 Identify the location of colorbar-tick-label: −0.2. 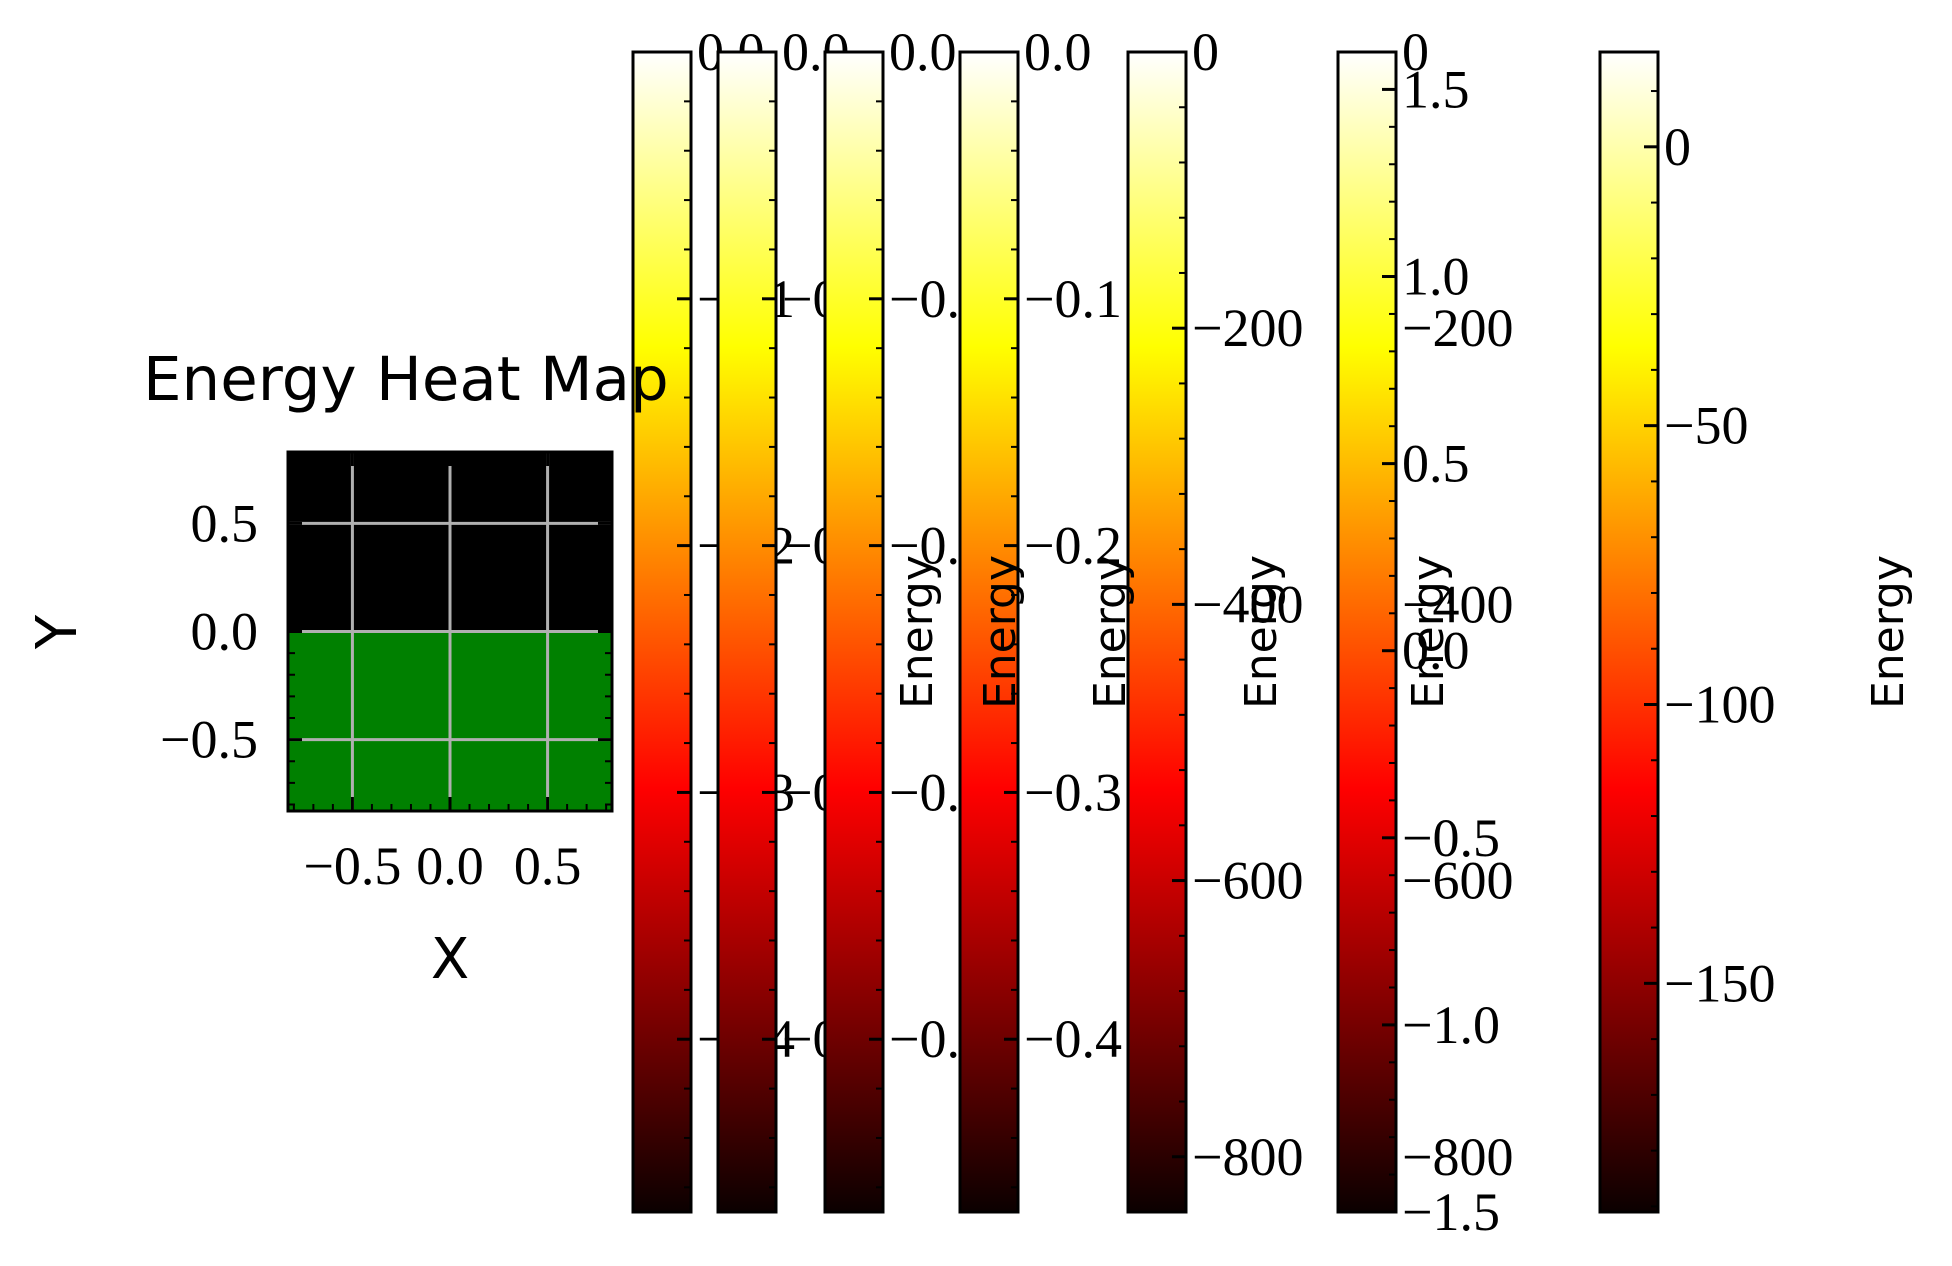
(1073, 546).